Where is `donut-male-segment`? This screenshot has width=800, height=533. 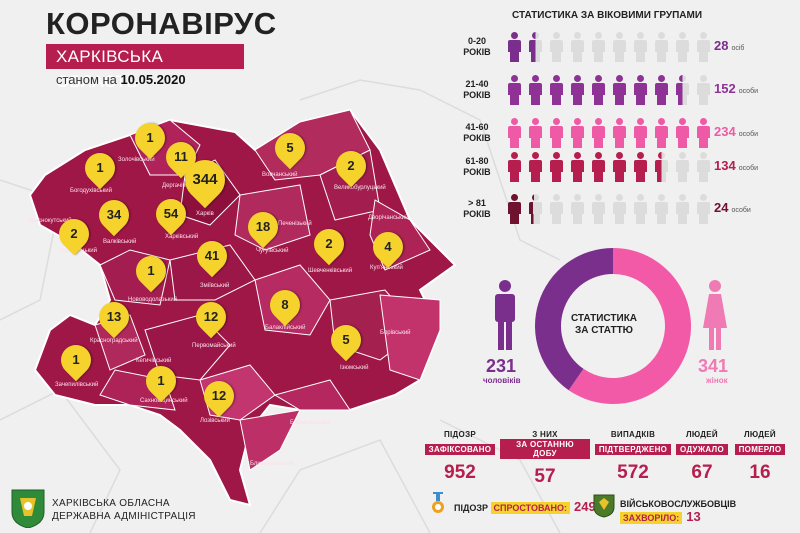 donut-male-segment is located at coordinates (574, 319).